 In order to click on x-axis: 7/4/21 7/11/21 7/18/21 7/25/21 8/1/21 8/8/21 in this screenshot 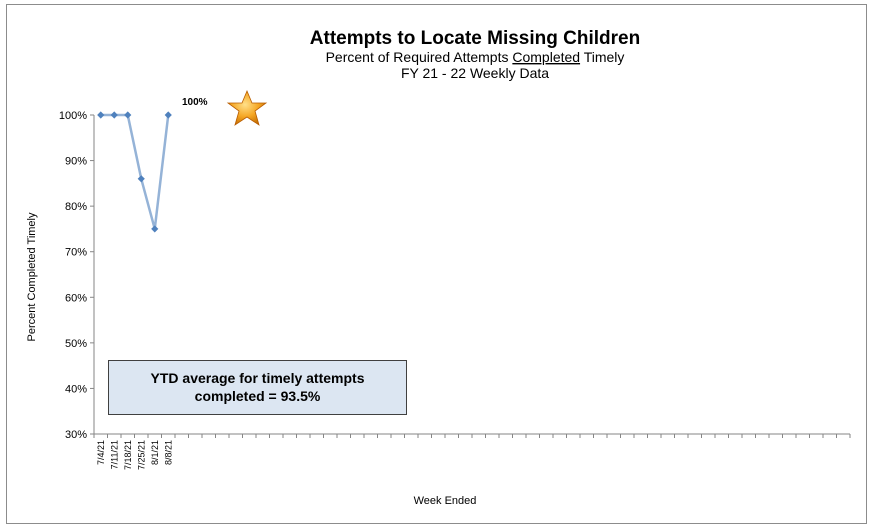, I will do `click(472, 451)`.